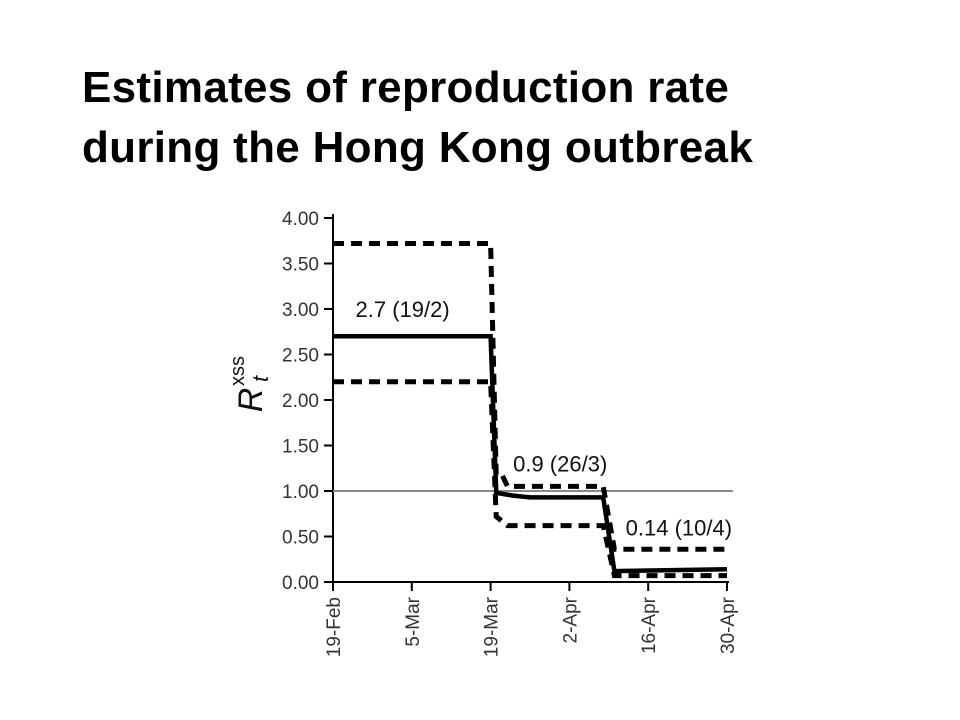  Describe the element at coordinates (649, 625) in the screenshot. I see `x-tick-label: 16-Apr` at that location.